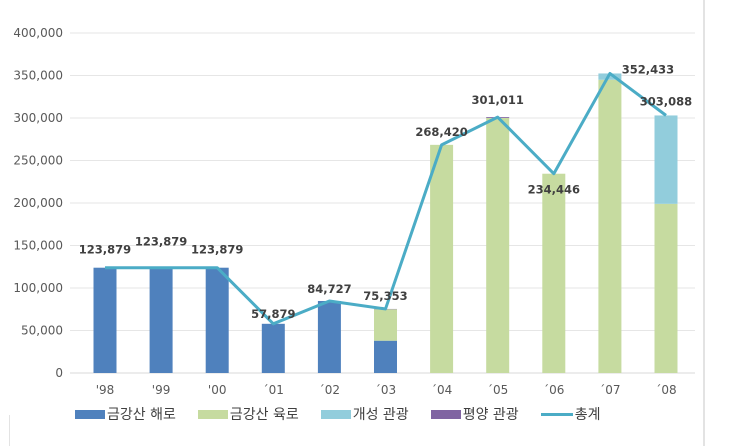 This screenshot has width=735, height=446. Describe the element at coordinates (329, 390) in the screenshot. I see `x-tick-label: ´02` at that location.